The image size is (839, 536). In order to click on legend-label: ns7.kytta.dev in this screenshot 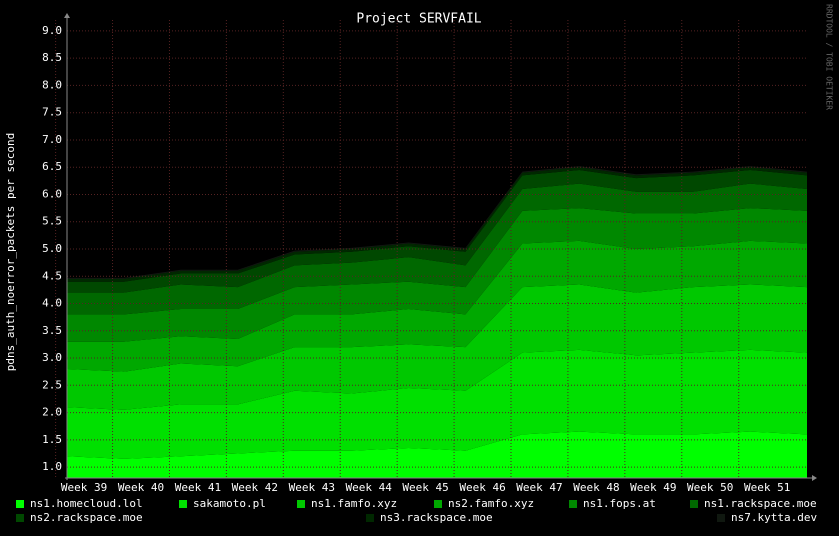, I will do `click(774, 517)`.